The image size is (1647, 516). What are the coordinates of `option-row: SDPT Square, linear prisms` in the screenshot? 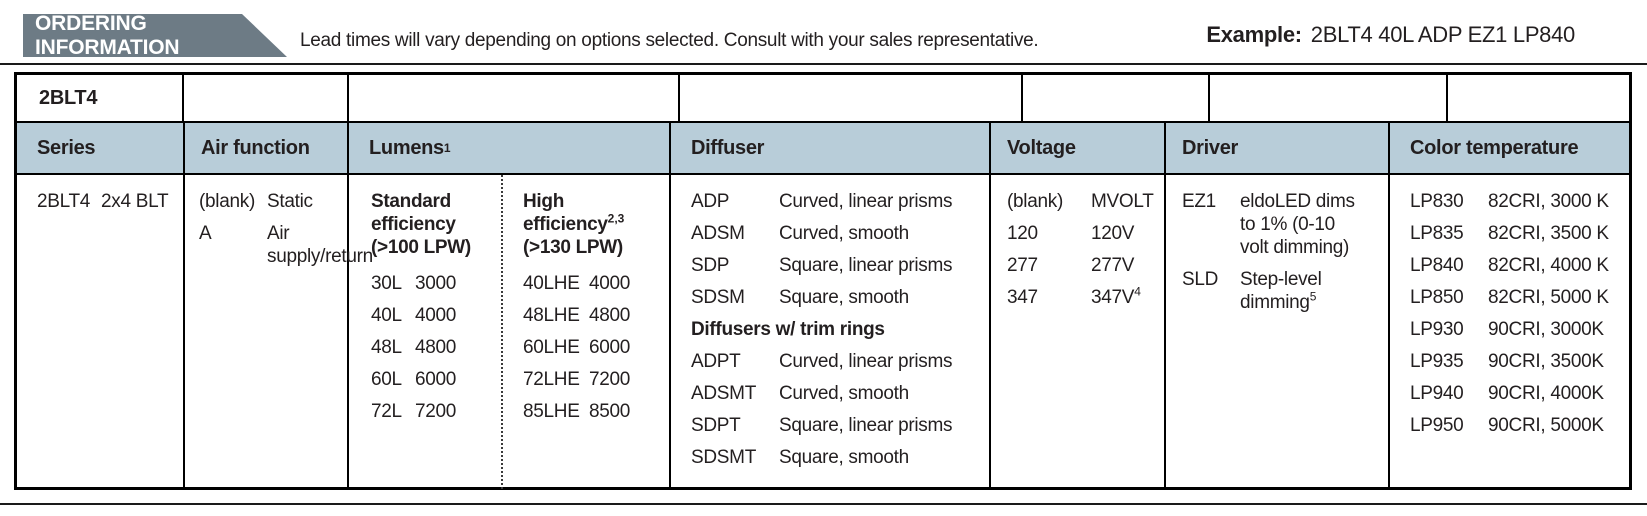 It's located at (830, 425).